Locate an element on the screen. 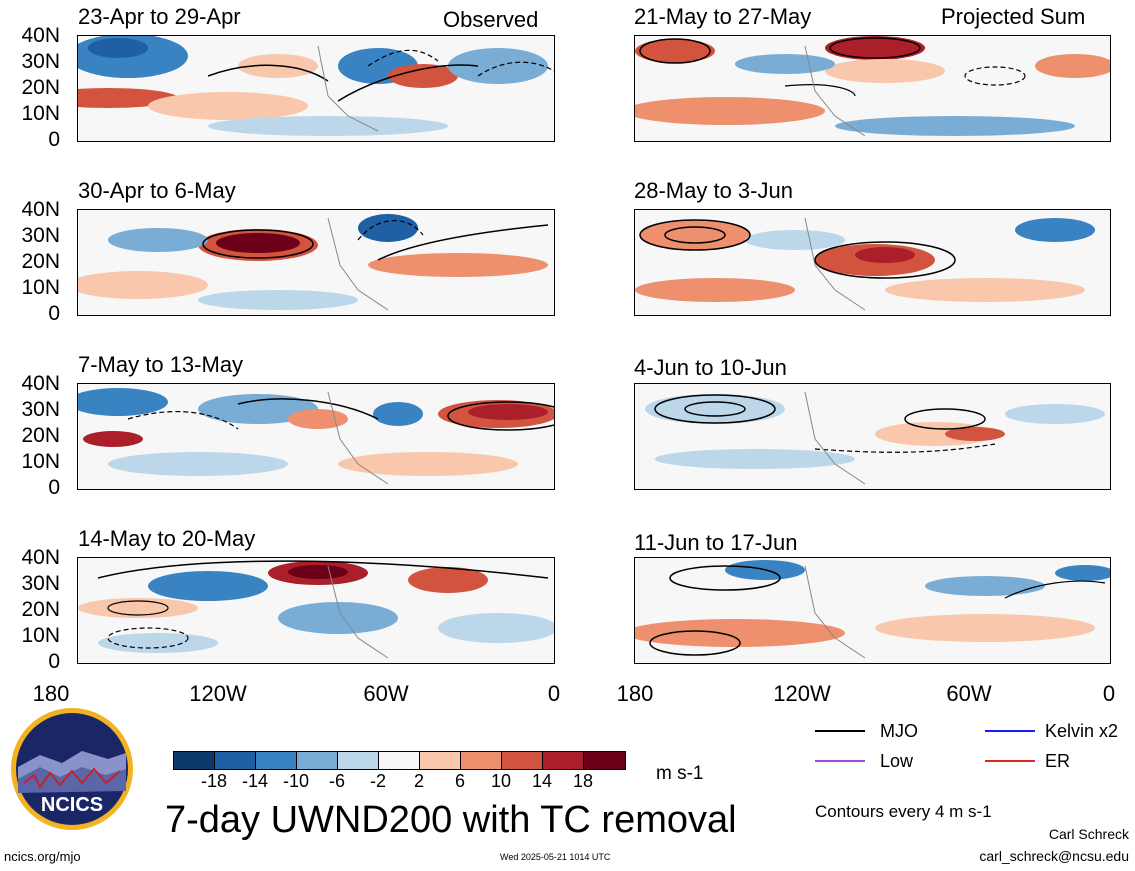 The height and width of the screenshot is (871, 1135). legend-label: MJO is located at coordinates (899, 731).